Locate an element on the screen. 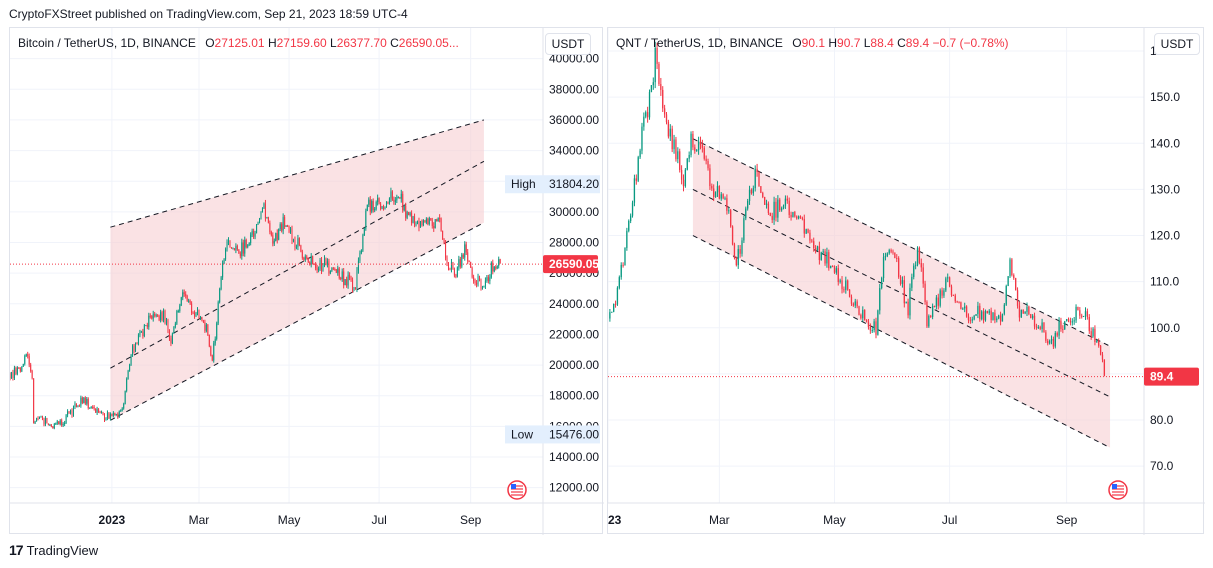 Image resolution: width=1213 pixels, height=568 pixels. last-price-value: 26590.05 is located at coordinates (574, 264).